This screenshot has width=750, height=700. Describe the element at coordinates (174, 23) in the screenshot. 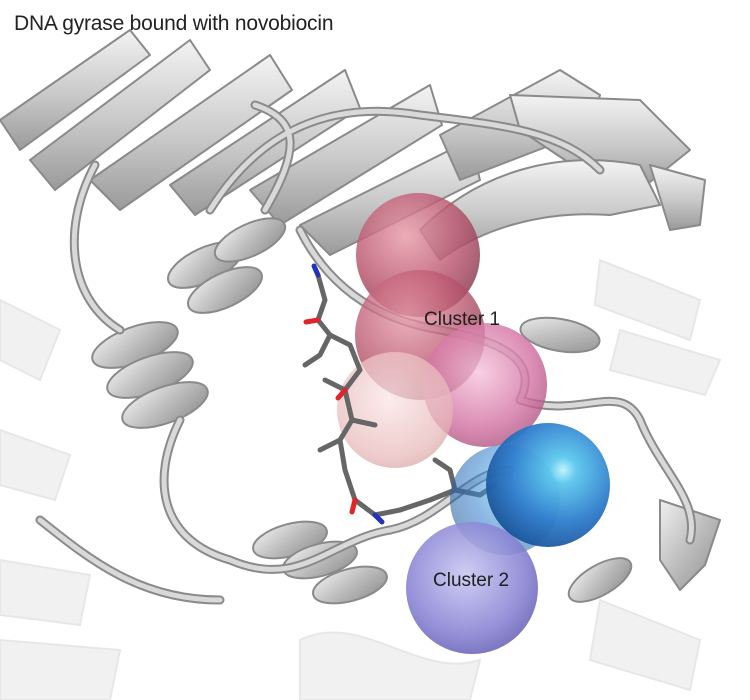

I see `figure-title: DNA gyrase bound with novobiocin` at that location.